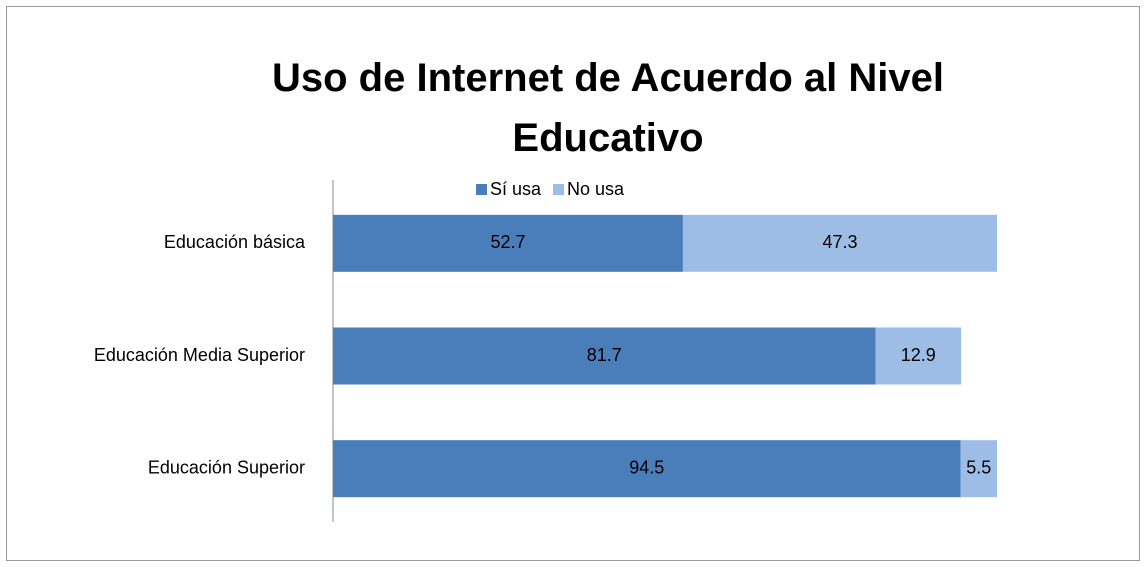 Image resolution: width=1146 pixels, height=567 pixels. Describe the element at coordinates (199, 355) in the screenshot. I see `y-tick-label: Educación Media Superior` at that location.